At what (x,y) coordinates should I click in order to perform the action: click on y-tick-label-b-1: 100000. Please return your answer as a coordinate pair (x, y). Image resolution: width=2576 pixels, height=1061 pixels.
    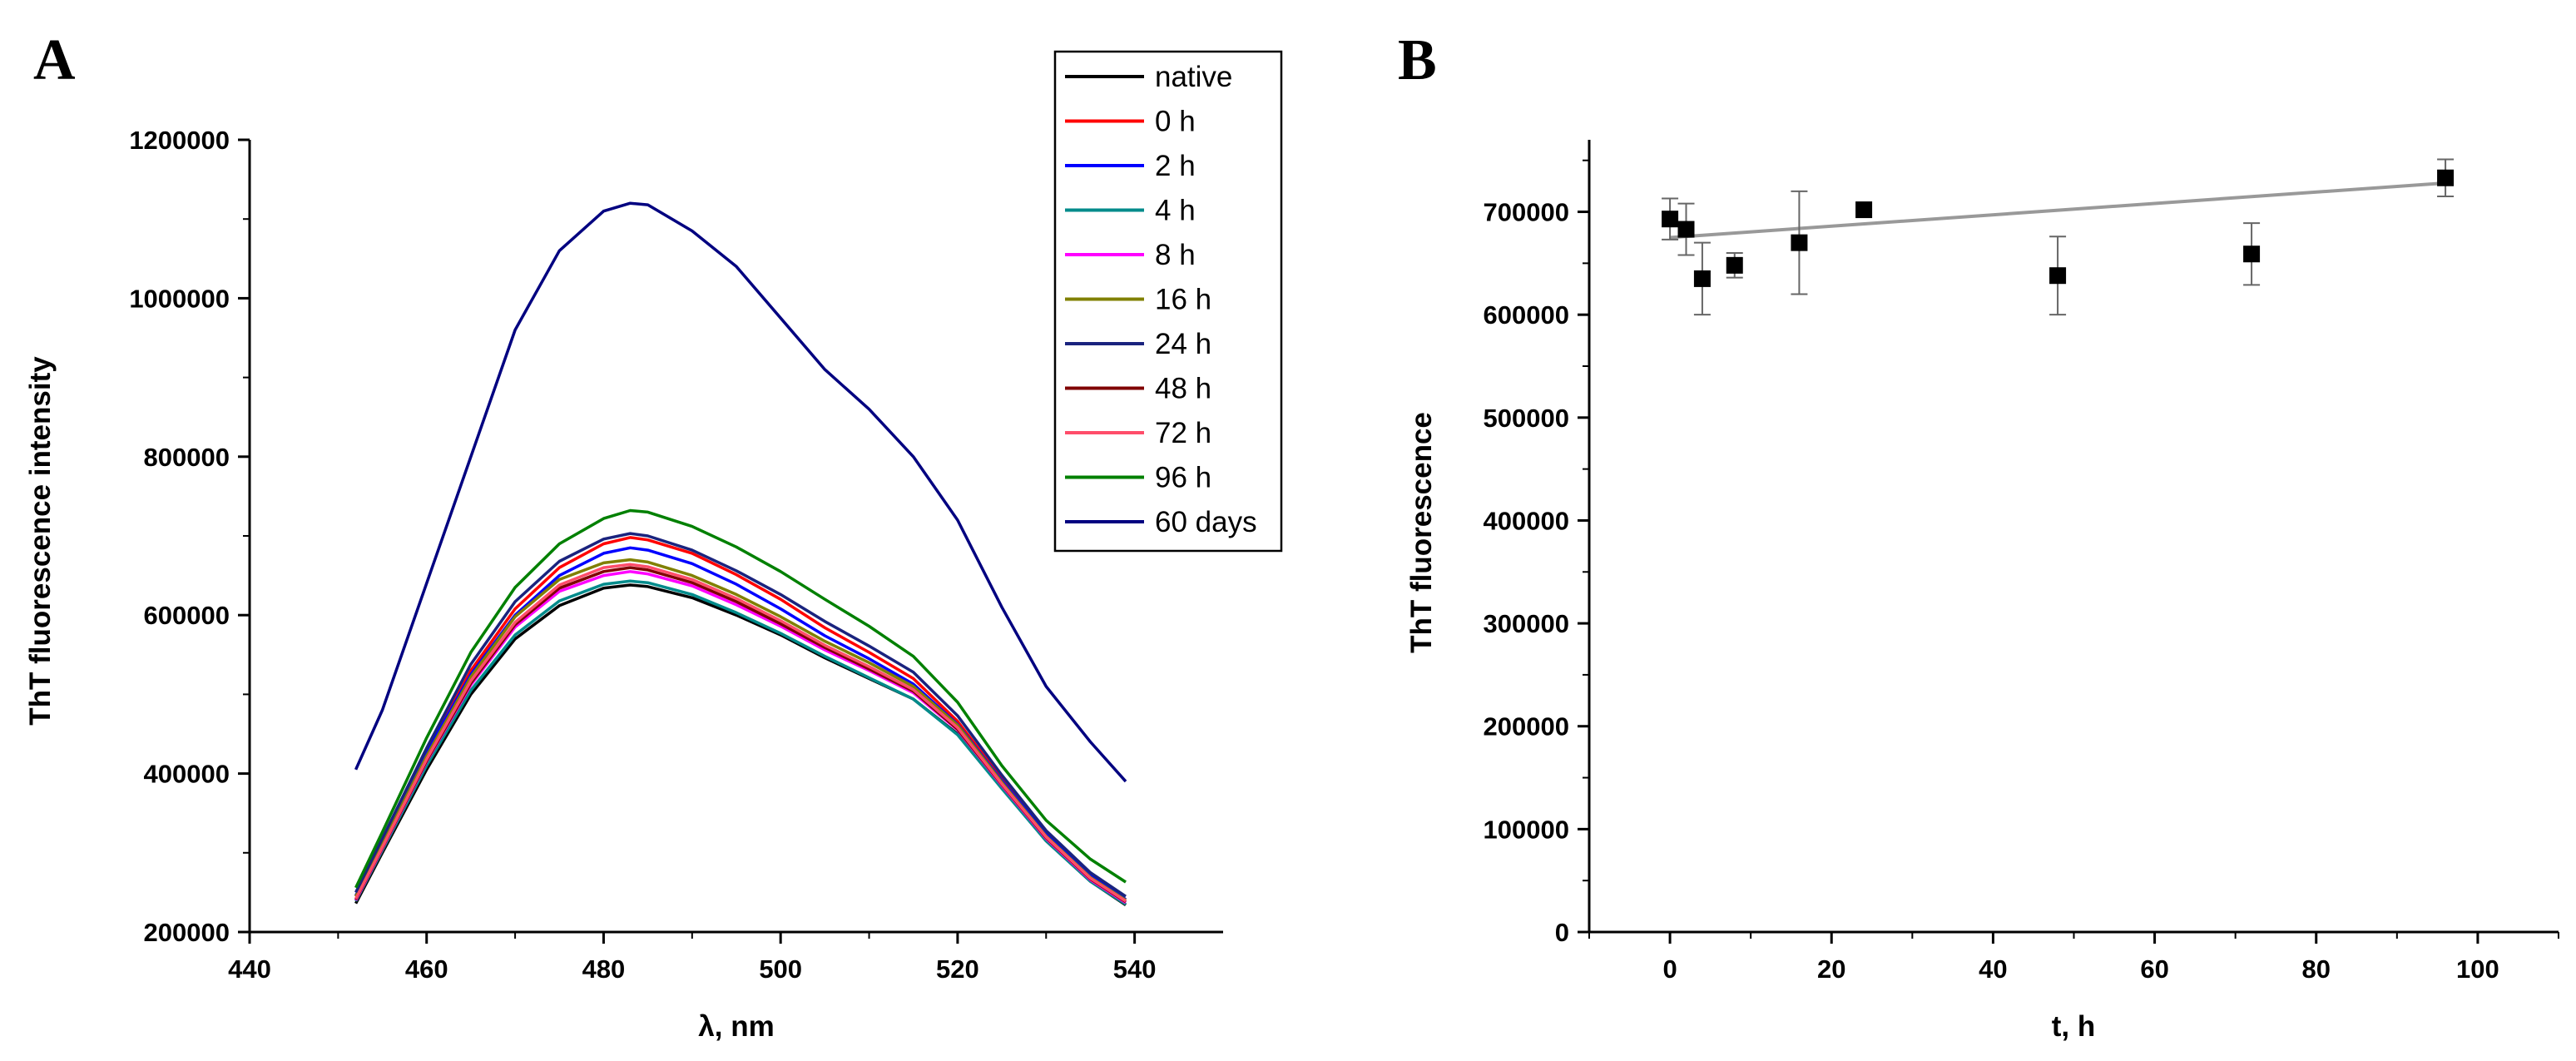
    Looking at the image, I should click on (1527, 830).